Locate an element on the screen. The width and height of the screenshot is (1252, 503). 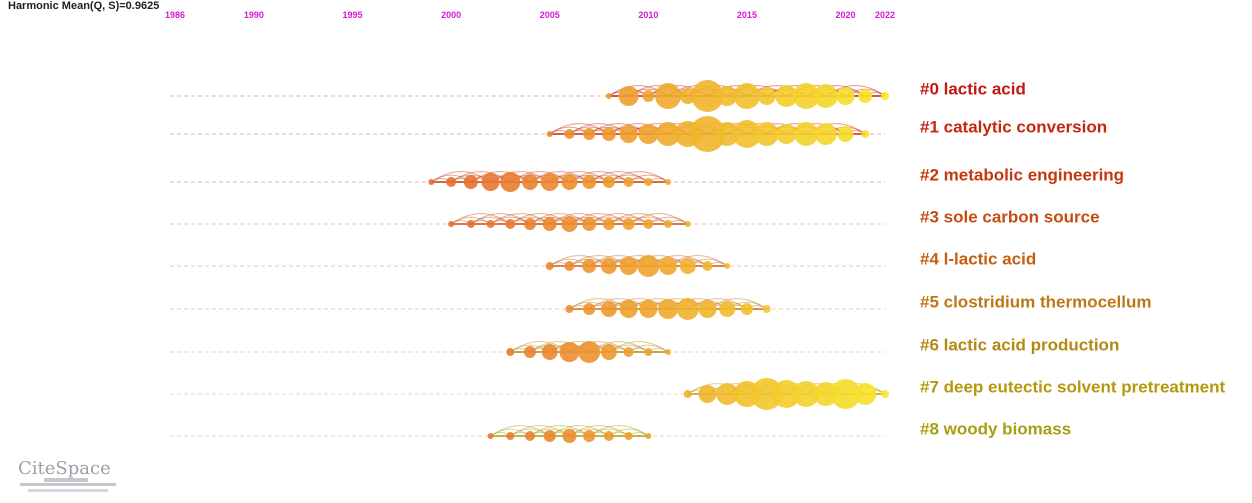
cluster: #8 woody biomass is located at coordinates (620, 431).